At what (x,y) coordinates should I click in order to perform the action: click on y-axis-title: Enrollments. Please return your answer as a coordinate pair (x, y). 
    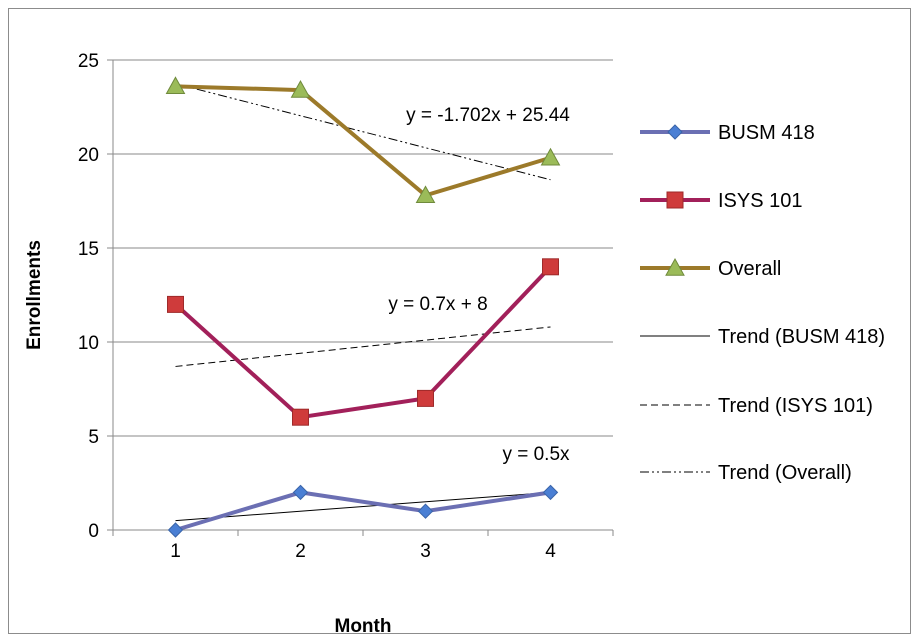
    Looking at the image, I should click on (34, 295).